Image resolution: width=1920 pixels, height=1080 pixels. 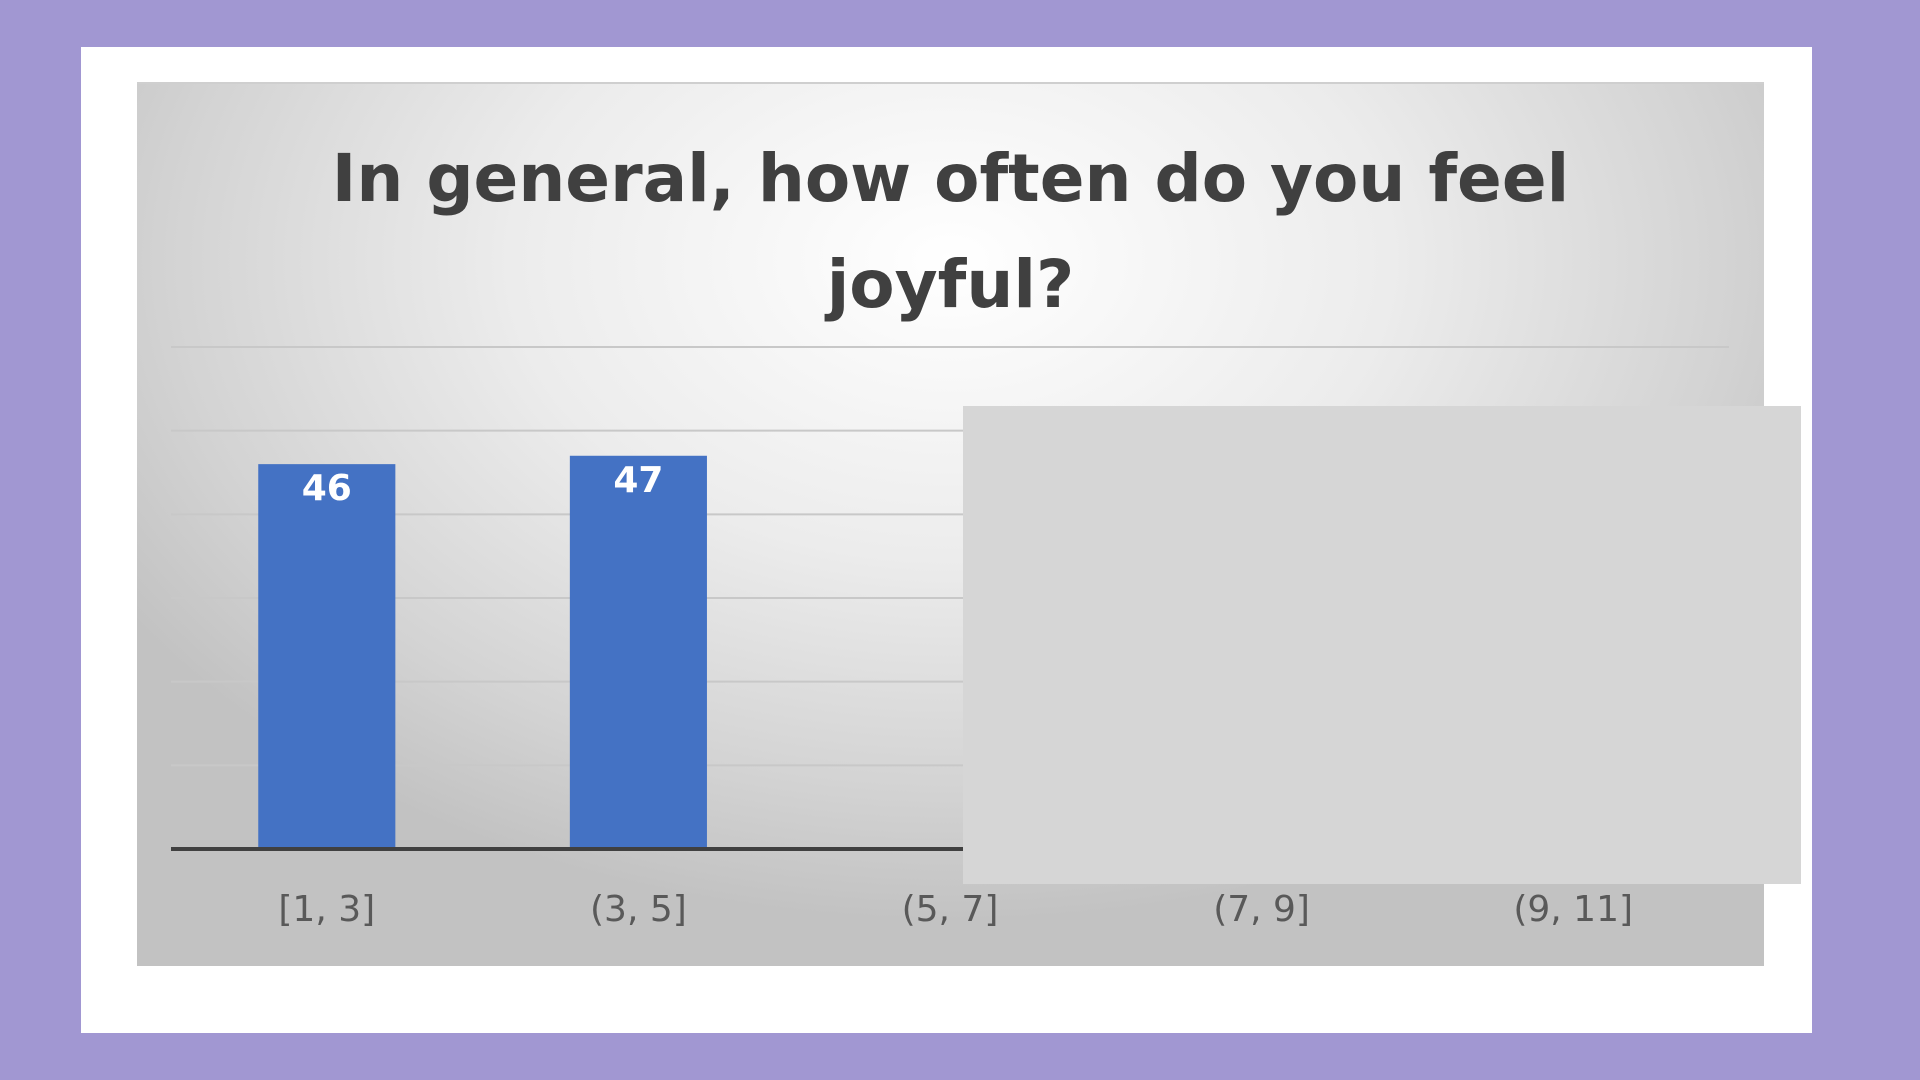 I want to click on data-label: 46, so click(x=327, y=488).